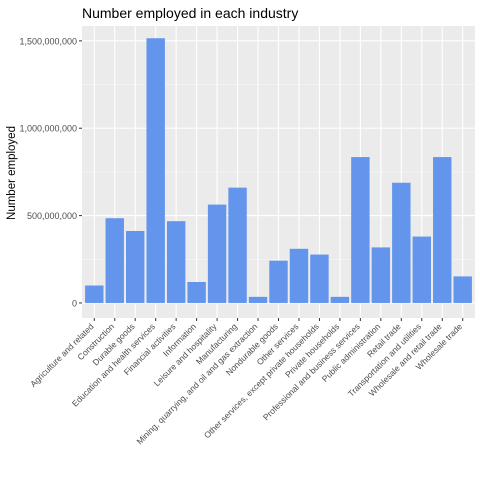 Image resolution: width=480 pixels, height=485 pixels. I want to click on chart-title: Number employed in each industry, so click(190, 13).